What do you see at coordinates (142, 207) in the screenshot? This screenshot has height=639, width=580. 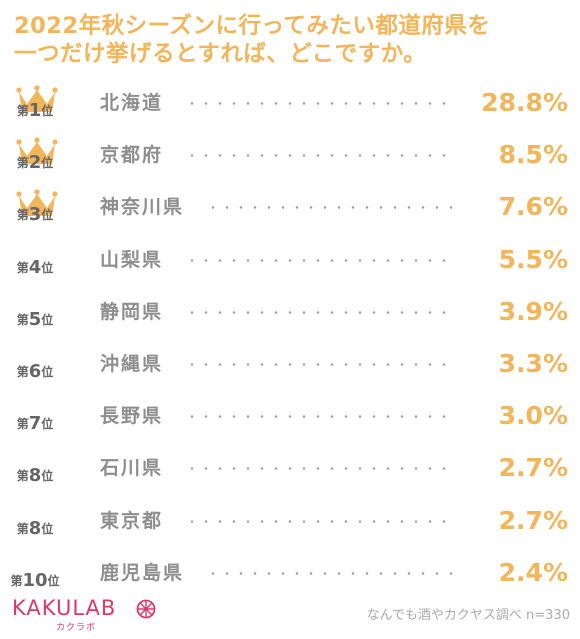 I see `prefecture-name: 神奈川県` at bounding box center [142, 207].